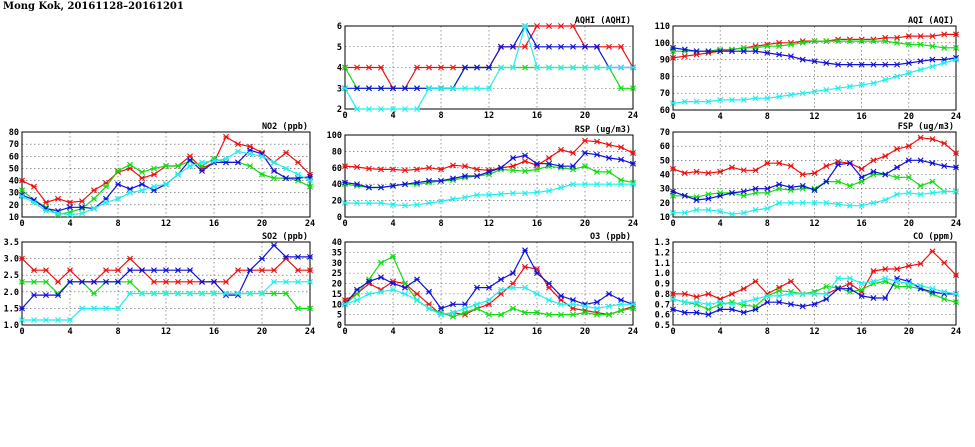  Describe the element at coordinates (11, 243) in the screenshot. I see `y-tick-label: 3.5` at that location.